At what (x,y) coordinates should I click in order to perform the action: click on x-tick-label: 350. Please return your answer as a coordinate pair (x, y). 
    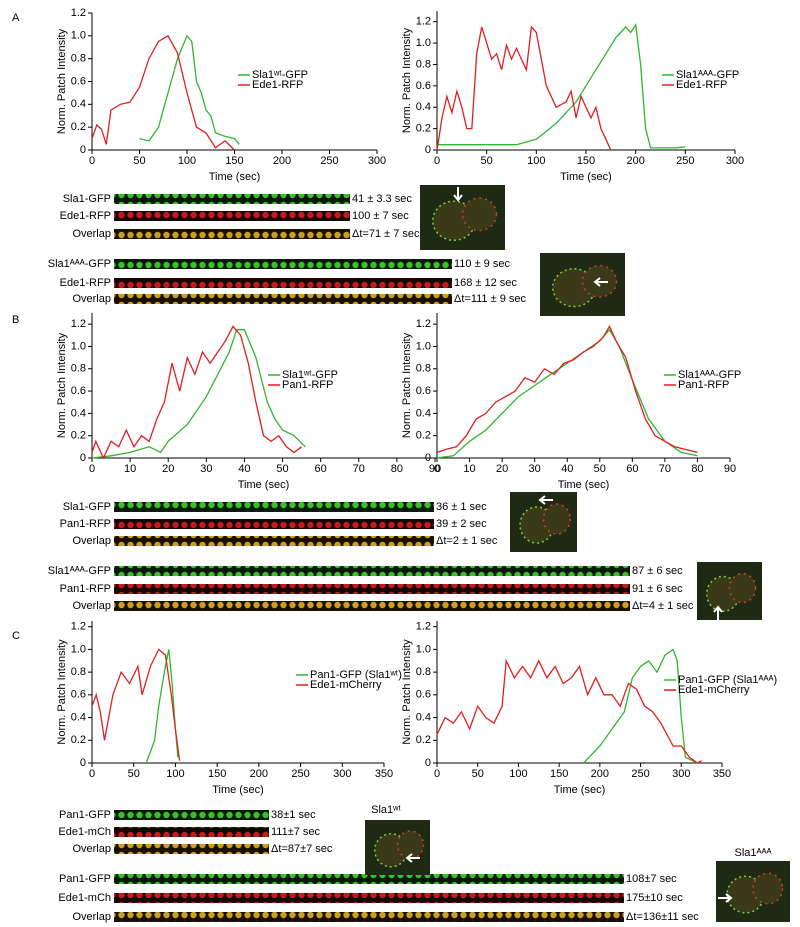
    Looking at the image, I should click on (384, 774).